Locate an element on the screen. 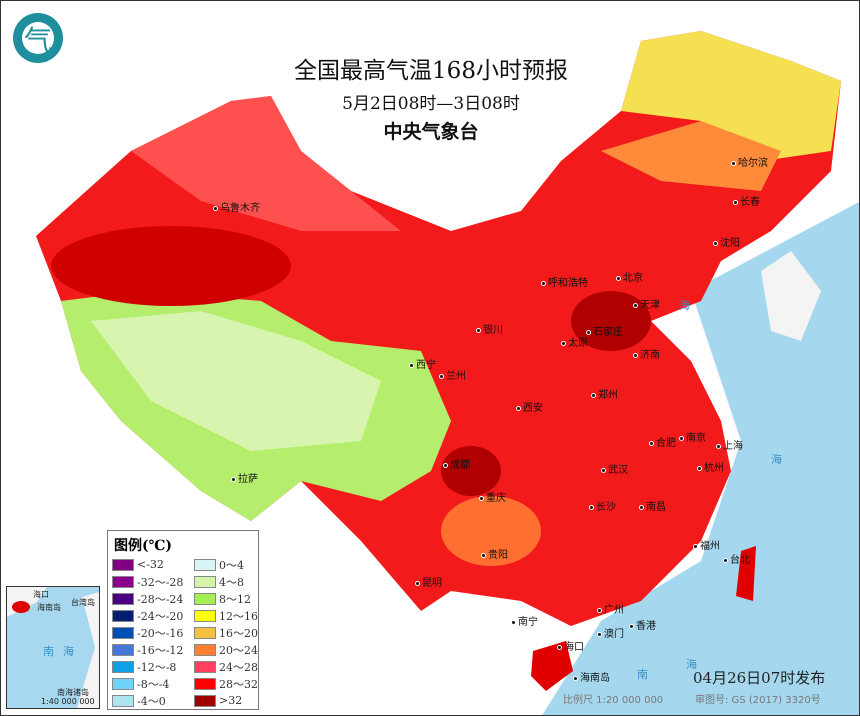 This screenshot has height=716, width=860. legend-item: 28～32 is located at coordinates (227, 683).